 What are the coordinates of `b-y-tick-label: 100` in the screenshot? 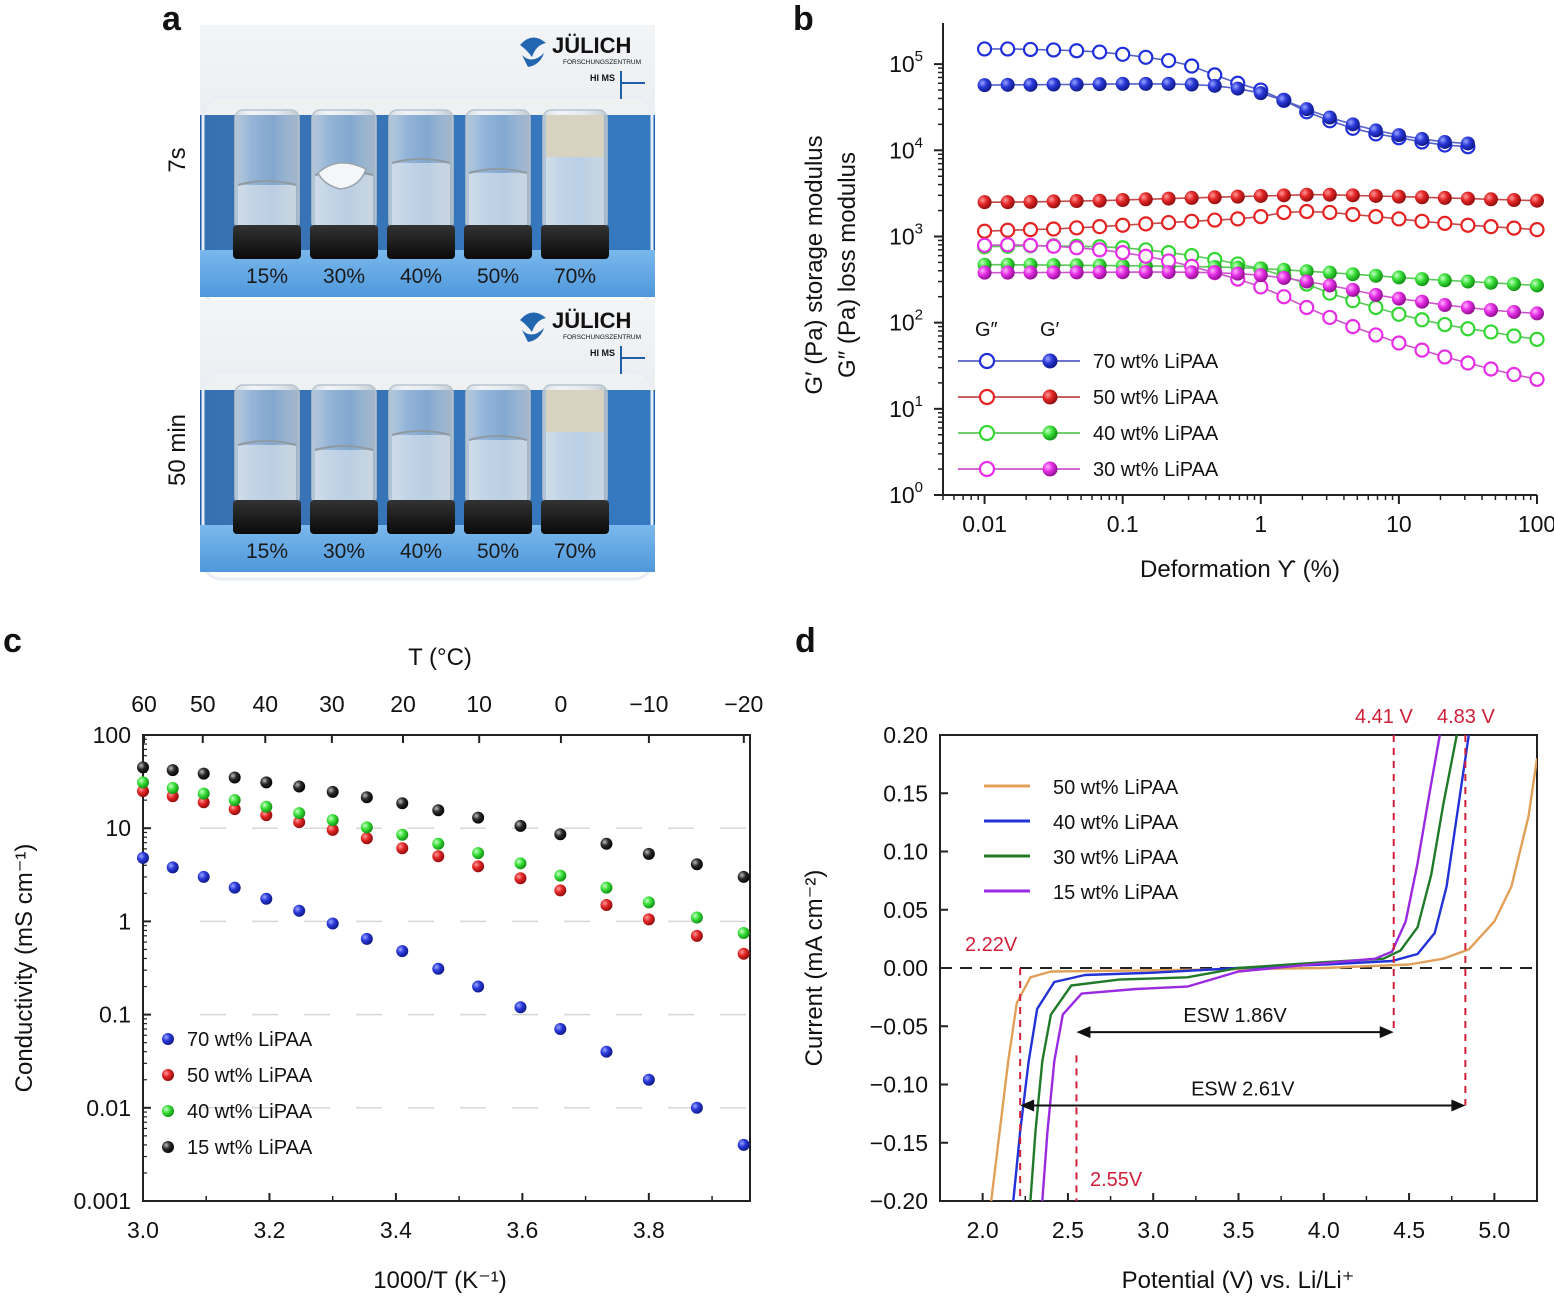 It's located at (906, 493).